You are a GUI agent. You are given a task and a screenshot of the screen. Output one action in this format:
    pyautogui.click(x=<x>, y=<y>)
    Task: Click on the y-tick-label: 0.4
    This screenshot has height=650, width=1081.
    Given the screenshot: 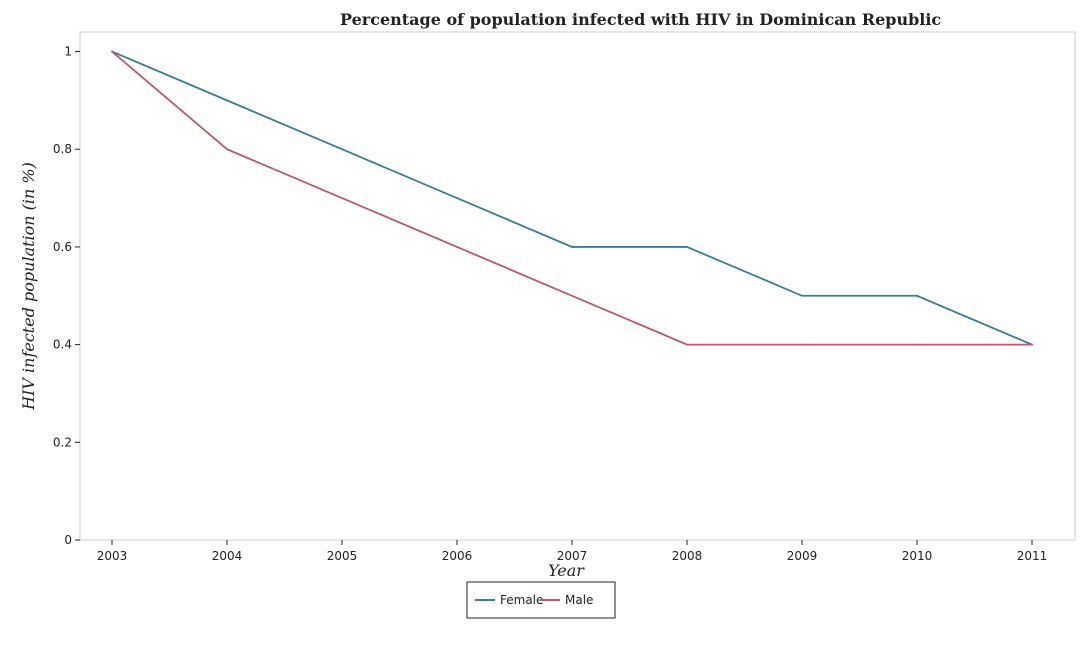 What is the action you would take?
    pyautogui.click(x=62, y=345)
    